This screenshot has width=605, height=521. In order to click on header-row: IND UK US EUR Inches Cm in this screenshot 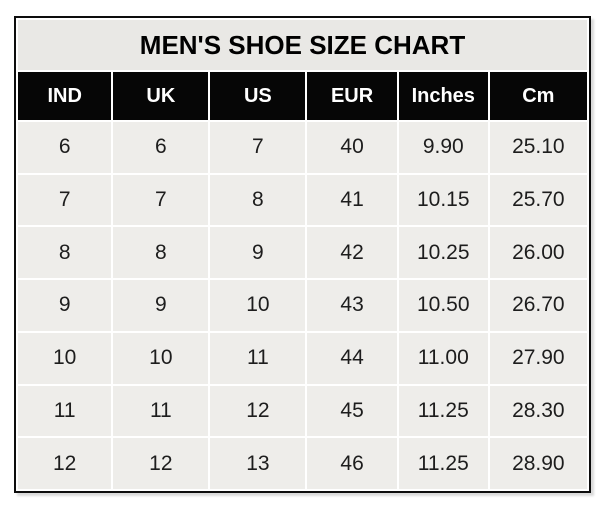, I will do `click(302, 96)`.